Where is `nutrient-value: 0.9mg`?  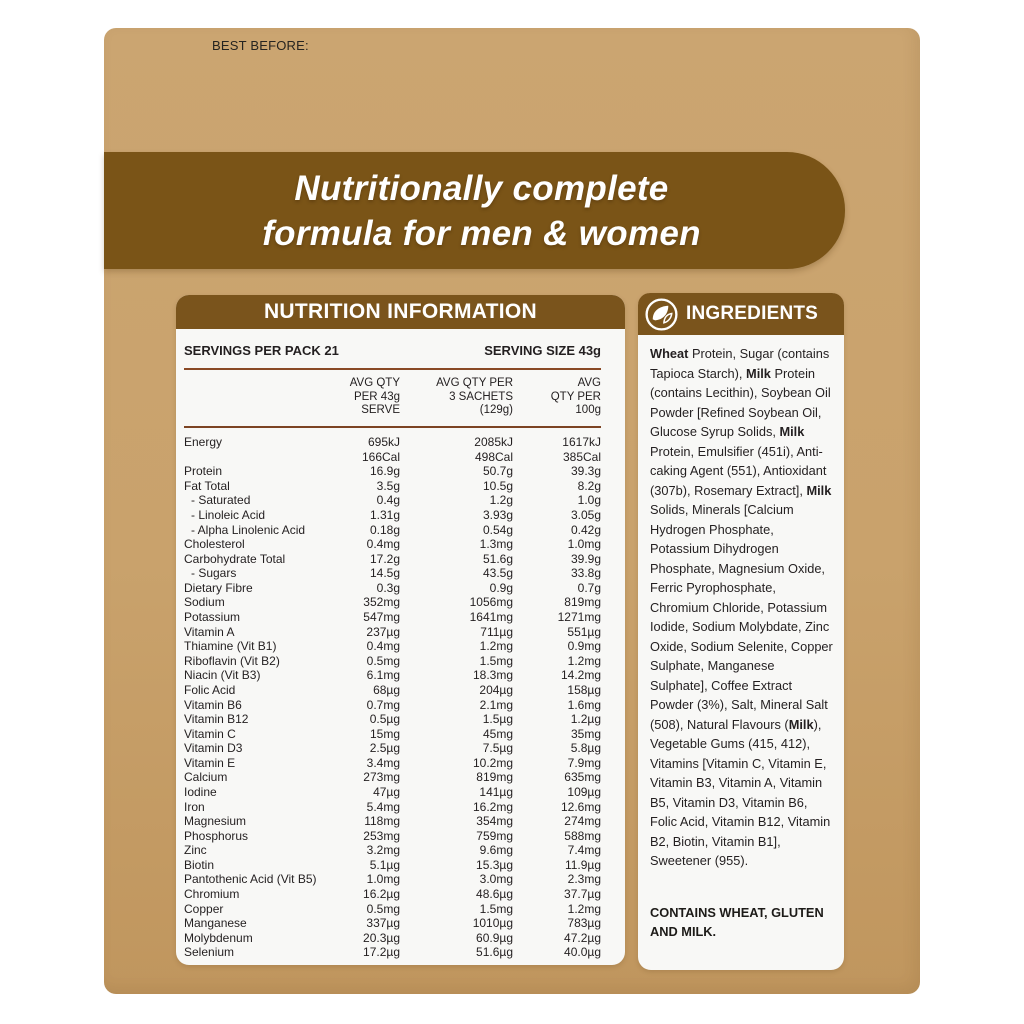 nutrient-value: 0.9mg is located at coordinates (584, 646).